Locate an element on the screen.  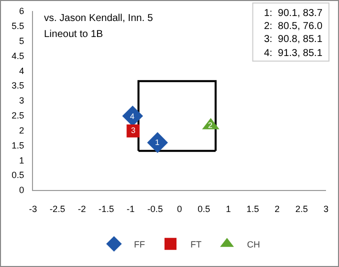
y-tick-label: 5 is located at coordinates (21, 41).